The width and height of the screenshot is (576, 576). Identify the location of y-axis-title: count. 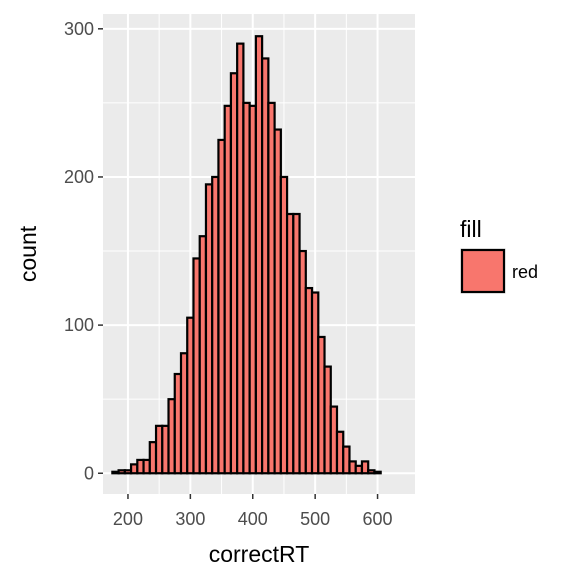
(28, 253).